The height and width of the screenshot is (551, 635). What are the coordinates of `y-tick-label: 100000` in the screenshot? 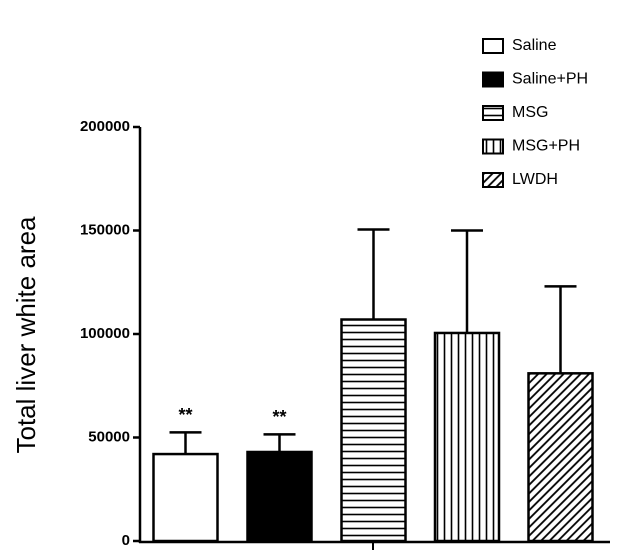 It's located at (105, 333).